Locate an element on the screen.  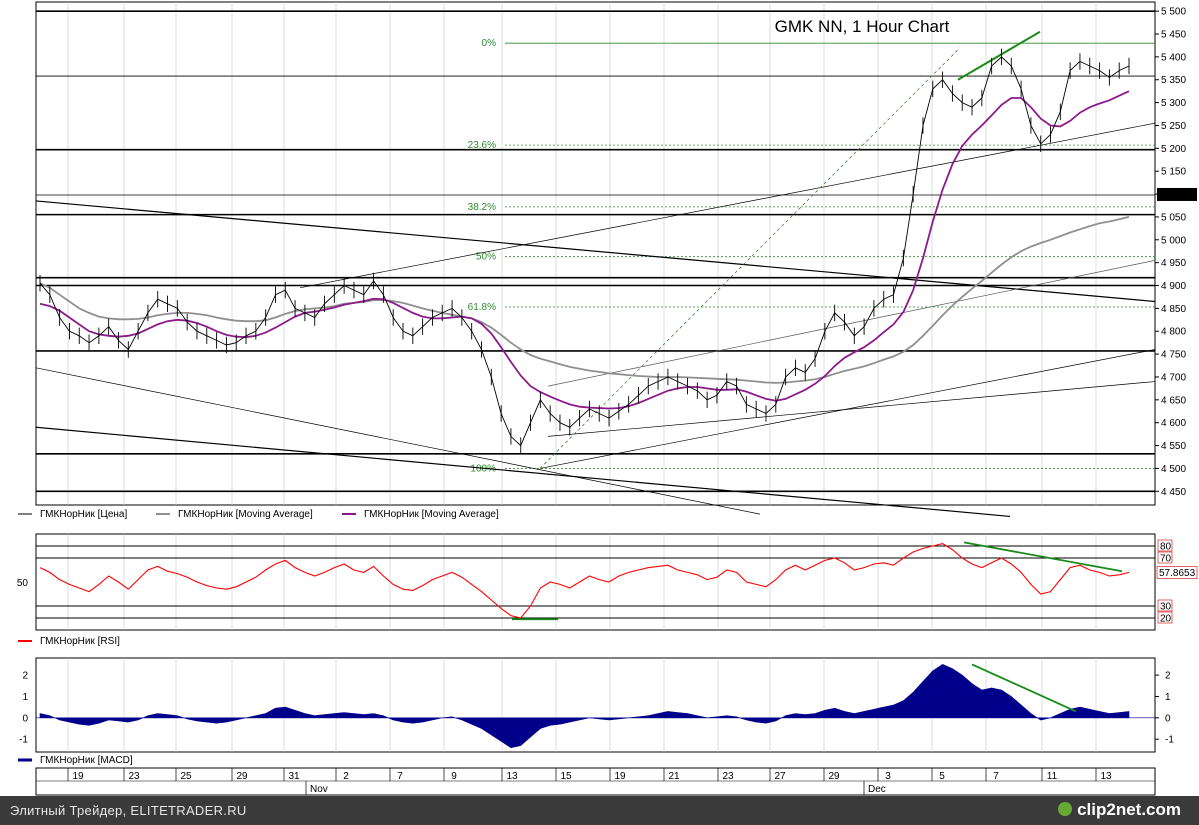
price-y-tick-label: 4 600 is located at coordinates (1173, 423).